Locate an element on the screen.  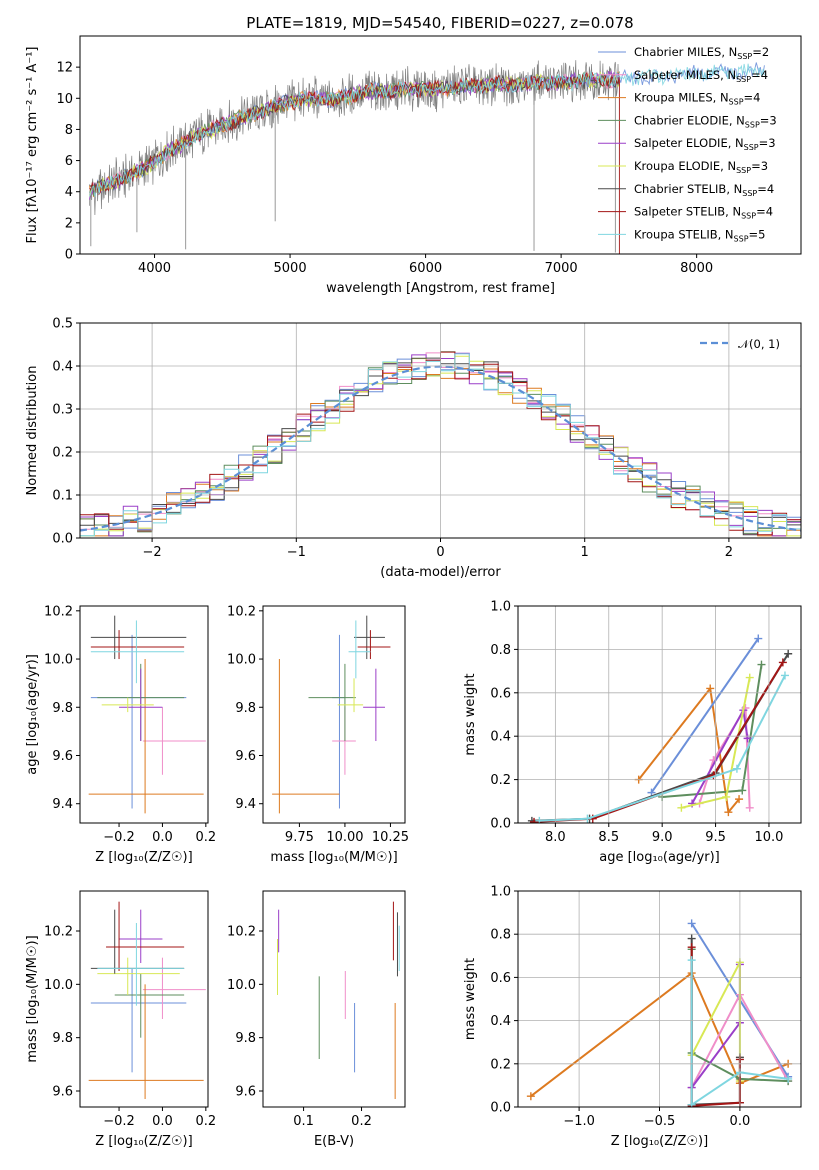
legend-label: Chabrier ELODIE, NSSP=3 is located at coordinates (705, 121).